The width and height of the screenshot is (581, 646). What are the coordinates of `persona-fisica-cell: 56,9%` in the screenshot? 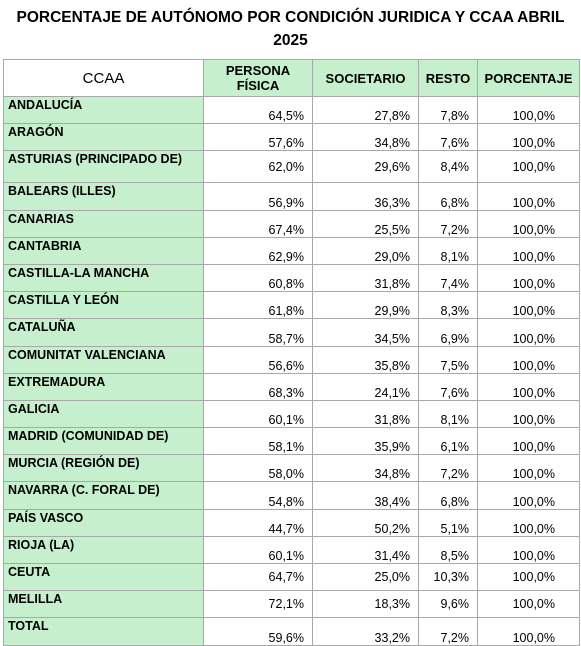 It's located at (258, 196).